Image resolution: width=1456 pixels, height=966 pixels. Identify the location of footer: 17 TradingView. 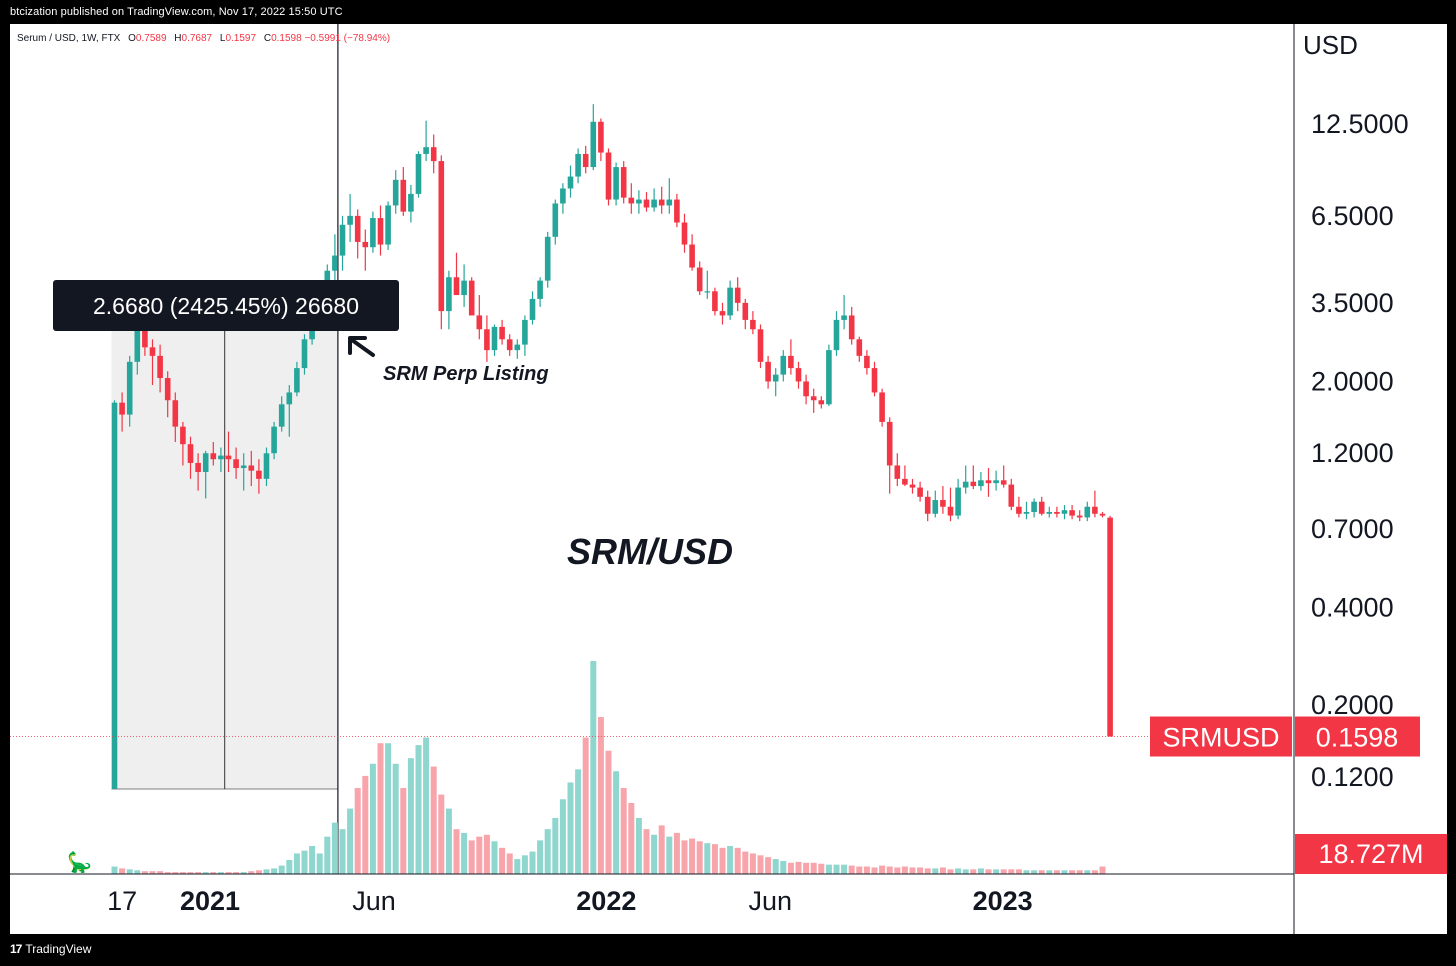
(50, 949).